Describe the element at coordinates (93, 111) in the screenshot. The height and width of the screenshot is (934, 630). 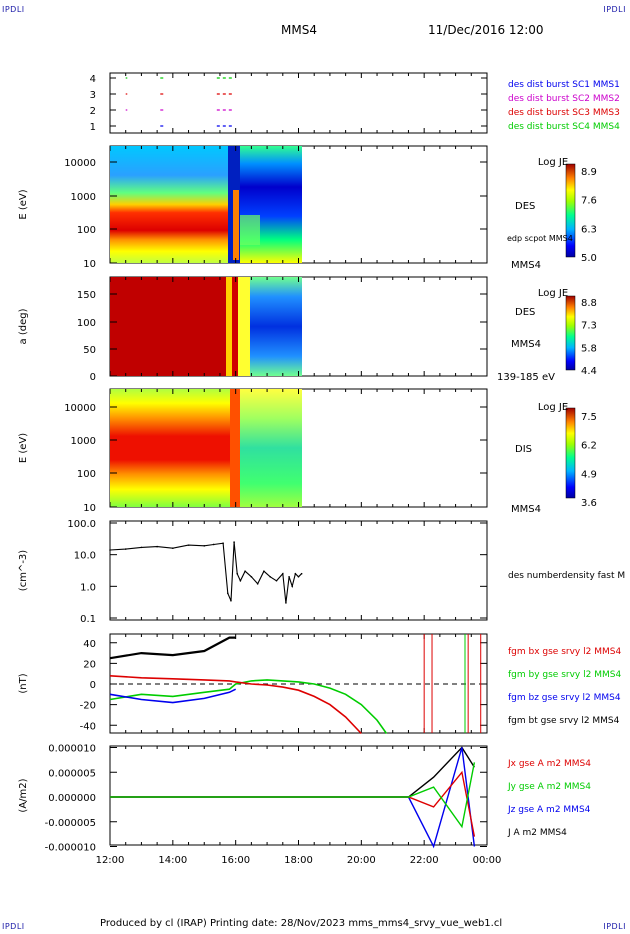
I see `burst-ytick-label: 2` at that location.